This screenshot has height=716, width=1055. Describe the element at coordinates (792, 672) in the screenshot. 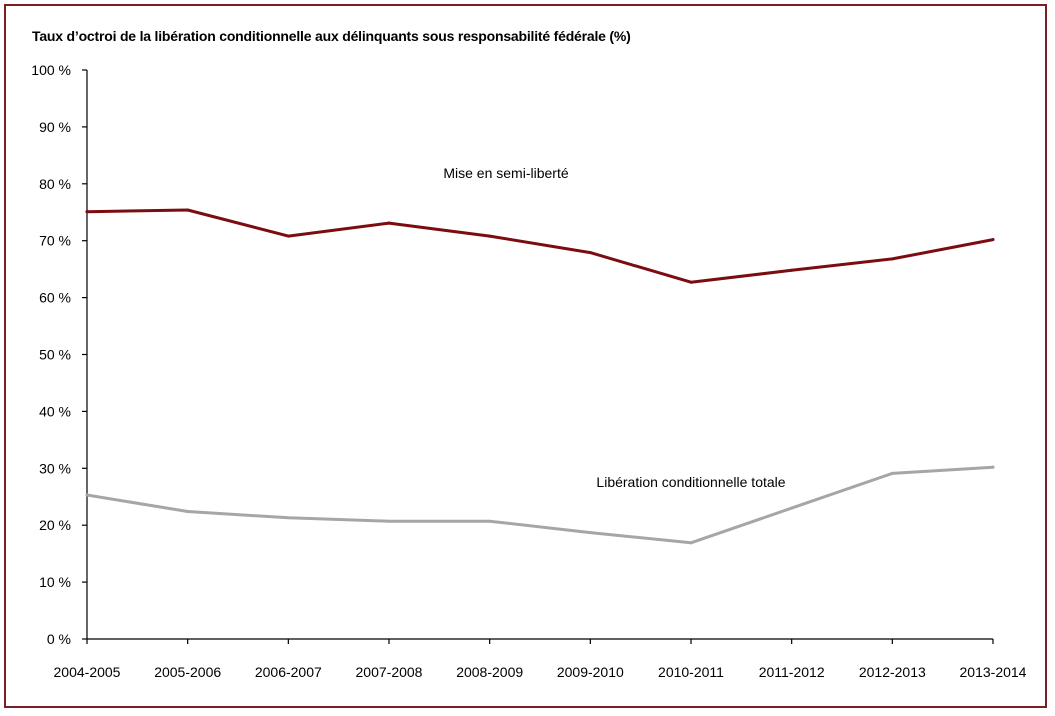

I see `x-tick-label: 2011-2012` at that location.